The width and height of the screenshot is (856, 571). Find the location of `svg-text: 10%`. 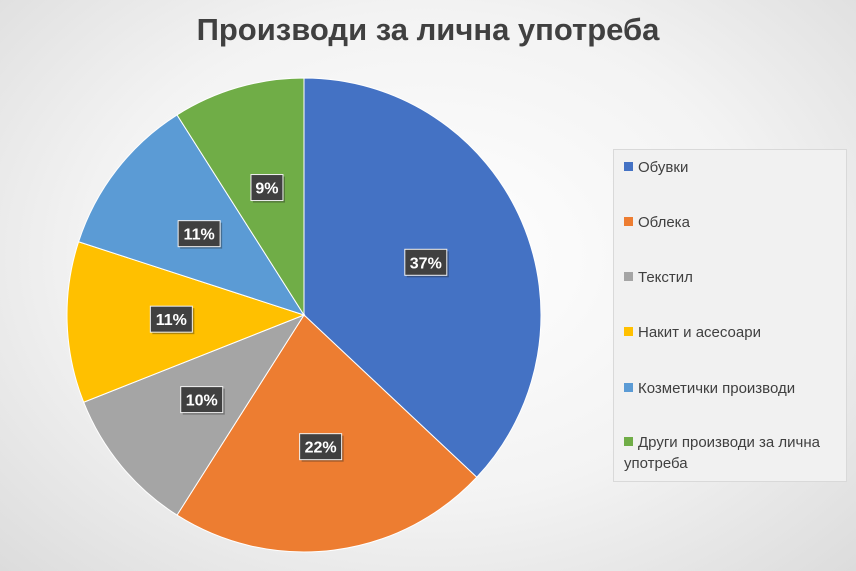

svg-text: 10% is located at coordinates (202, 401).